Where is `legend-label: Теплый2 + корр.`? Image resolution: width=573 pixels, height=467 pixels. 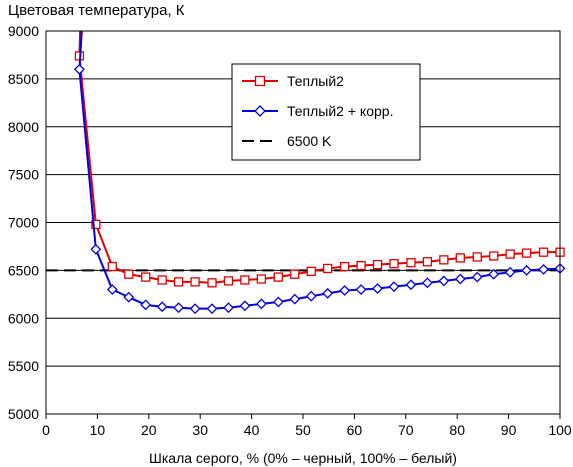
legend-label: Теплый2 + корр. is located at coordinates (340, 111).